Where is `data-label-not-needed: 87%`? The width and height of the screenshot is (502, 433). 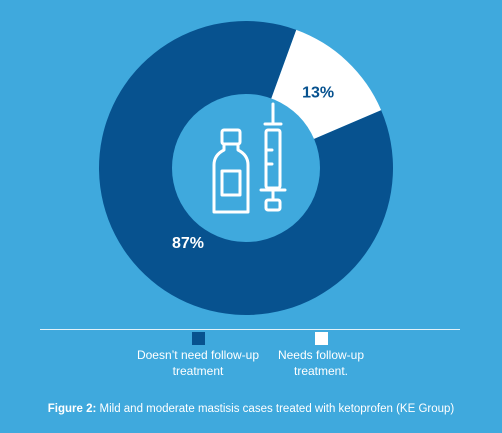 data-label-not-needed: 87% is located at coordinates (188, 243).